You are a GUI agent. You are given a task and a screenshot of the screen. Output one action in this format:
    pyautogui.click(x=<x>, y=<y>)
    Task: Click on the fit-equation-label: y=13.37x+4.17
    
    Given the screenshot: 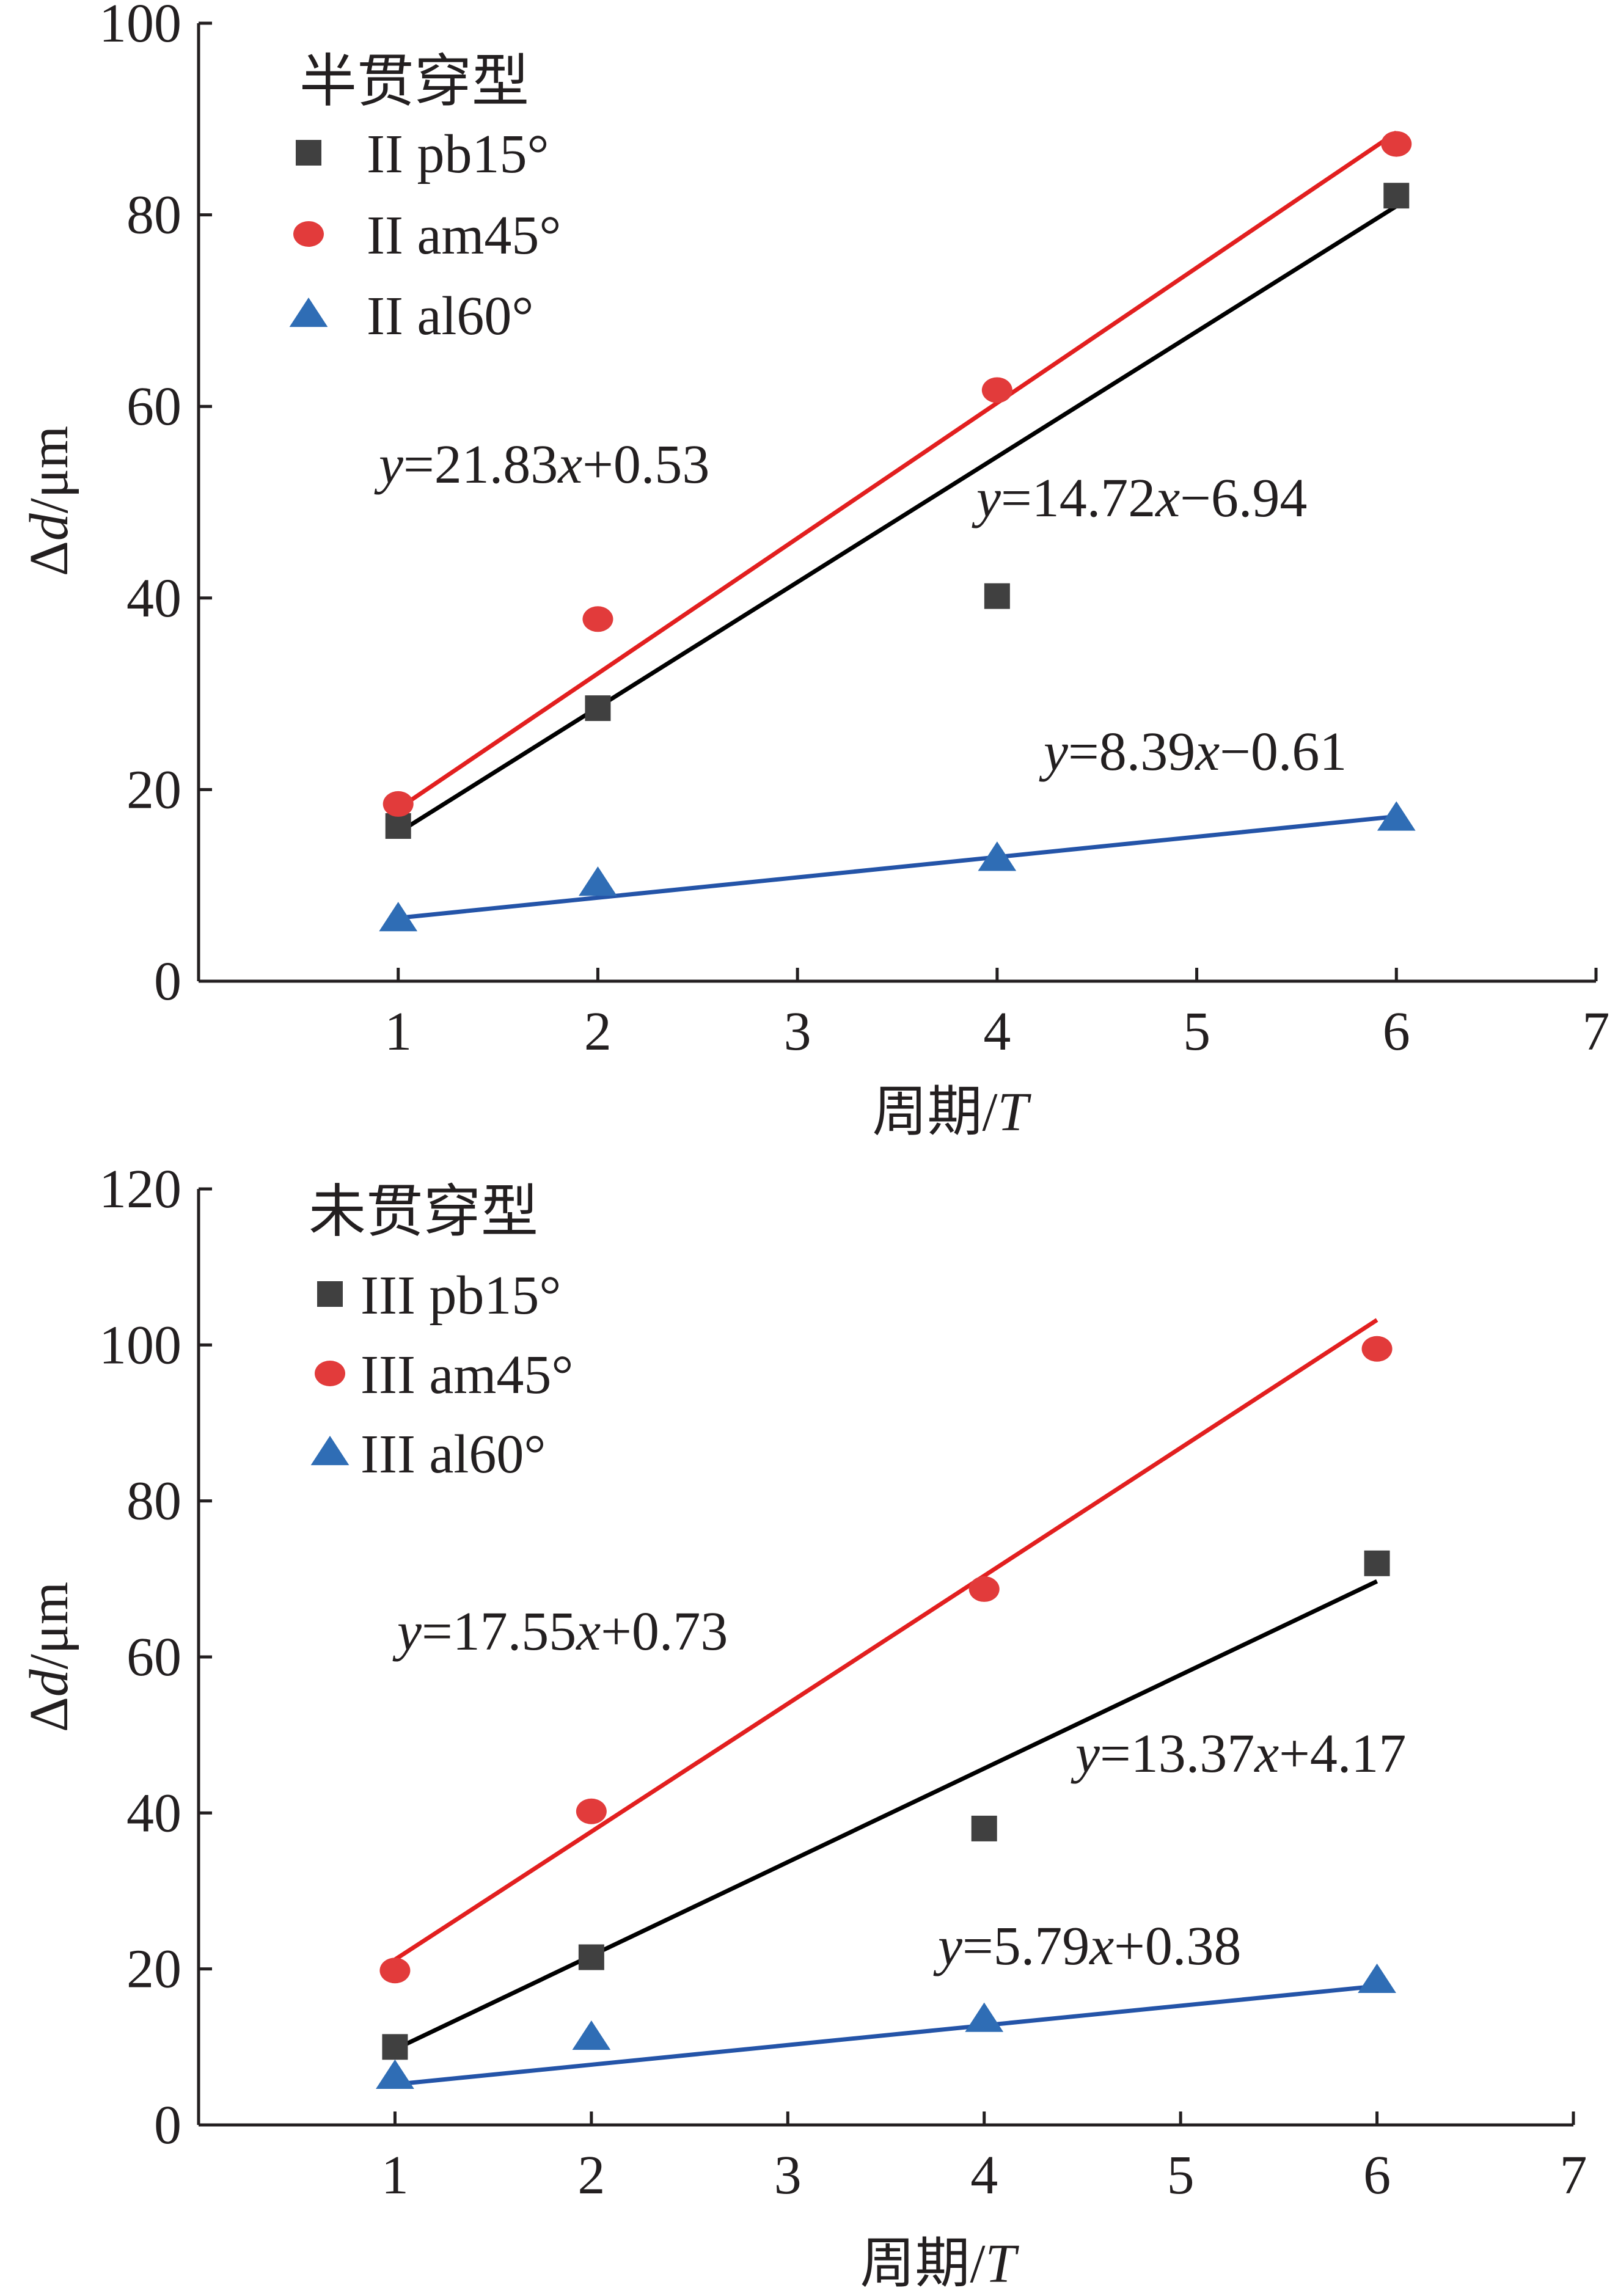 What is the action you would take?
    pyautogui.click(x=1239, y=1754)
    